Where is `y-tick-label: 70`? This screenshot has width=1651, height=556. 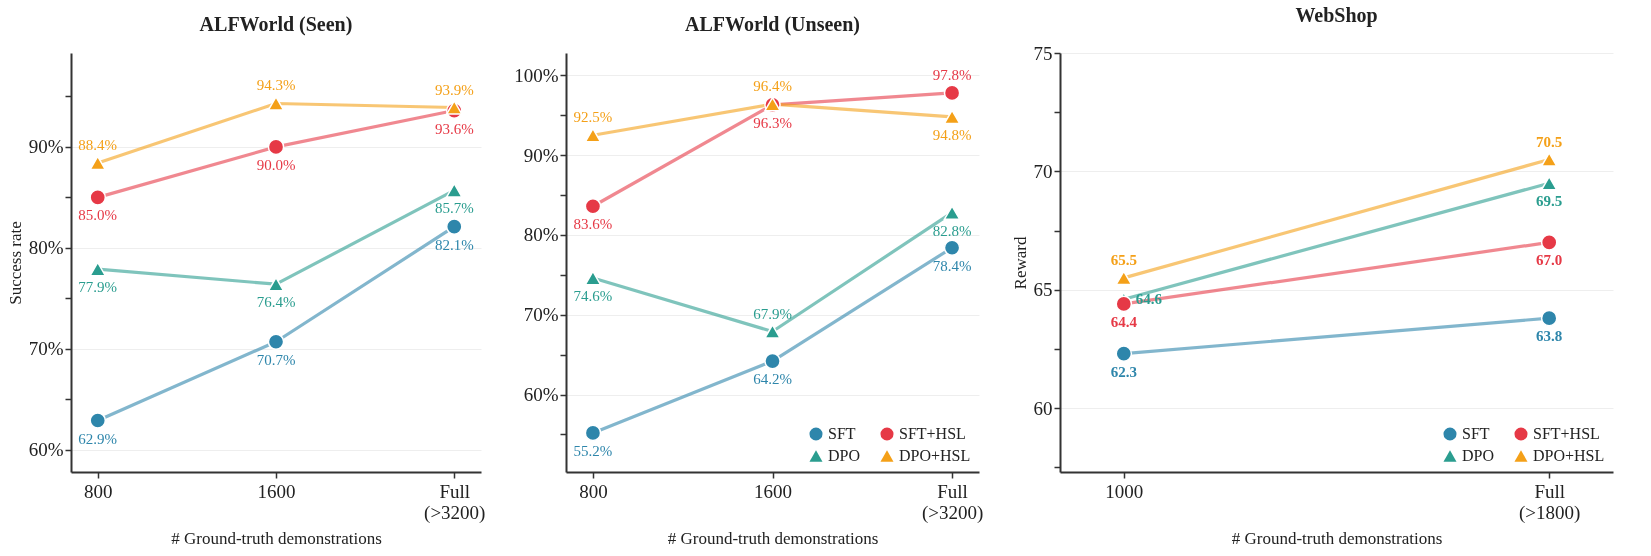 y-tick-label: 70 is located at coordinates (1043, 171).